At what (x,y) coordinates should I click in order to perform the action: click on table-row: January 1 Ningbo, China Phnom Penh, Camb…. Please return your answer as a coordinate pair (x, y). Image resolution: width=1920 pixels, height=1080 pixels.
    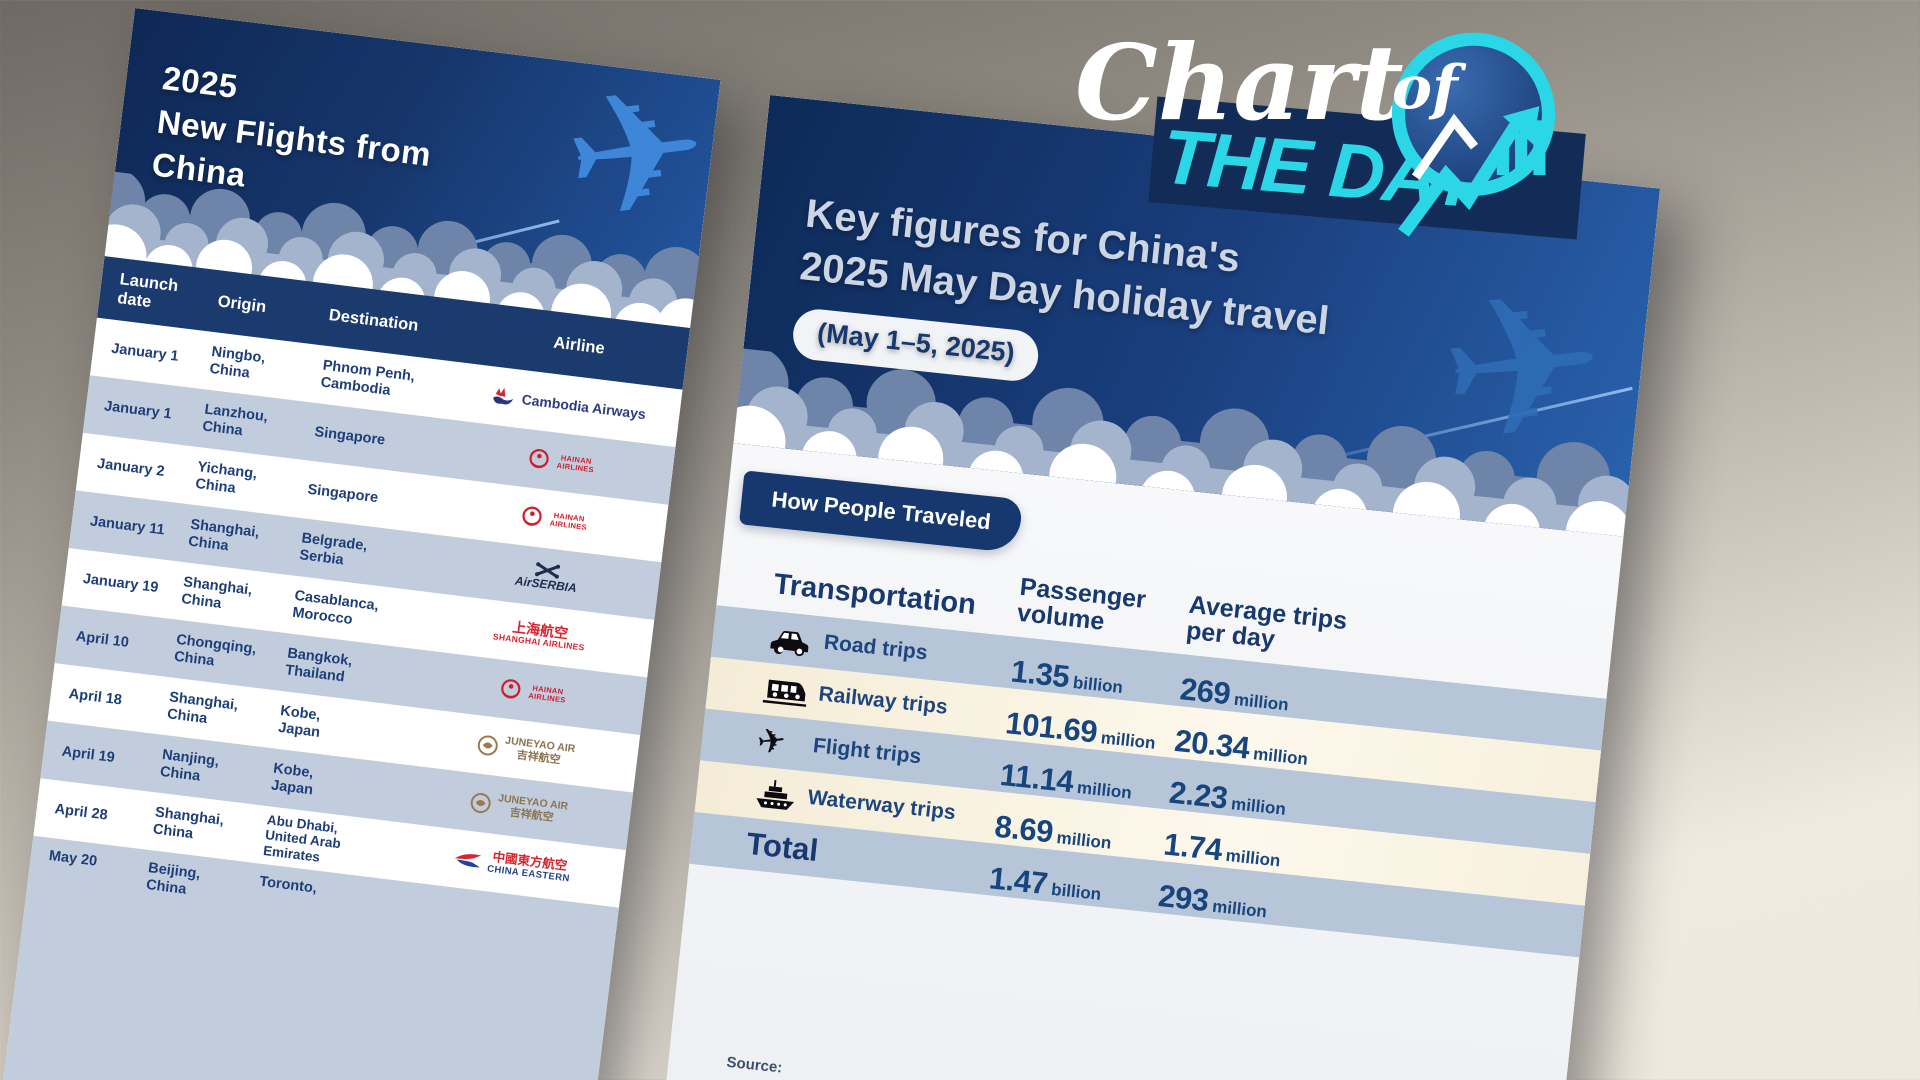
    Looking at the image, I should click on (386, 382).